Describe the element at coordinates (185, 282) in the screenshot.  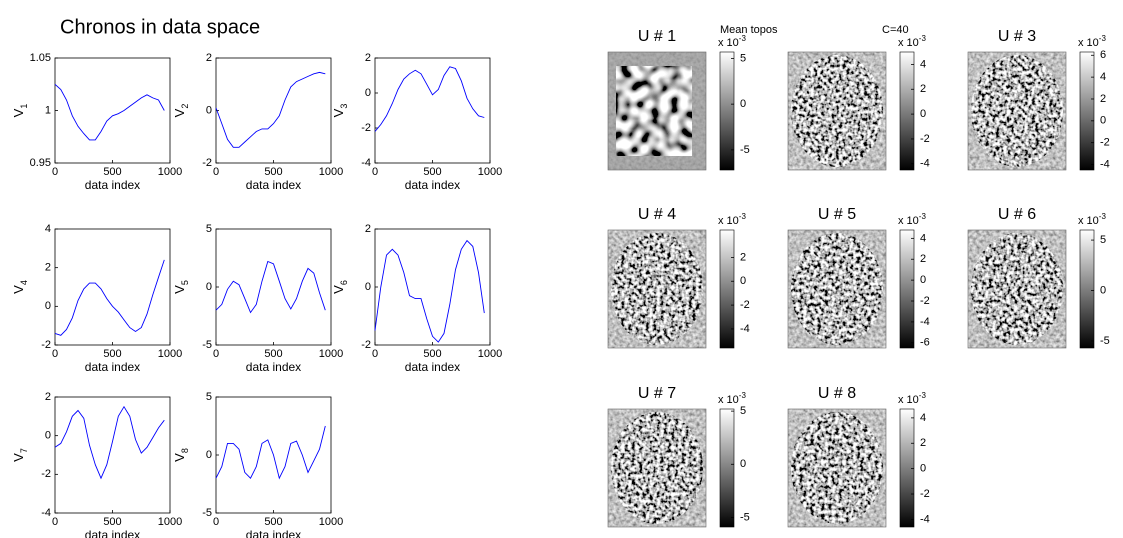
I see `y-axis-label-sub: 5` at that location.